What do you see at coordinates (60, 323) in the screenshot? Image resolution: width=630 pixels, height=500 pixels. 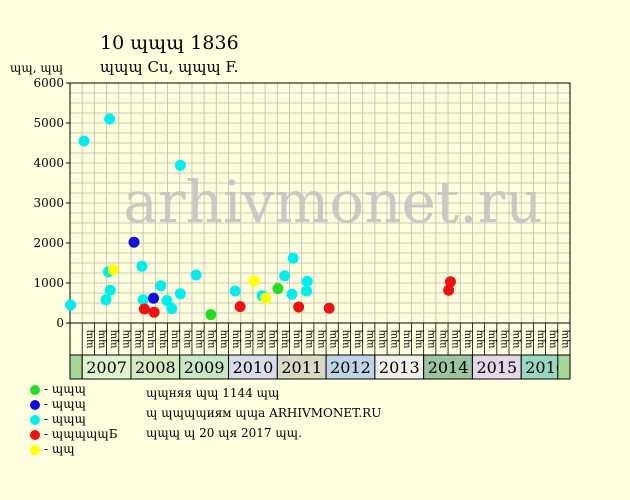 I see `y-tick-label: 0` at bounding box center [60, 323].